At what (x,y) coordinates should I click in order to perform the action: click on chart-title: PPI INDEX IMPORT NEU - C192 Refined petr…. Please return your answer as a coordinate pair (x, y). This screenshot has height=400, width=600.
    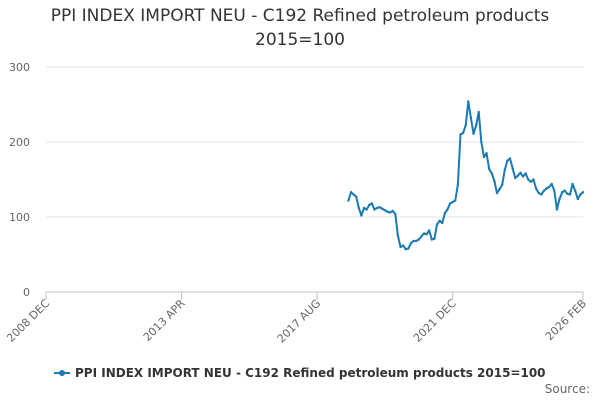
    Looking at the image, I should click on (300, 28).